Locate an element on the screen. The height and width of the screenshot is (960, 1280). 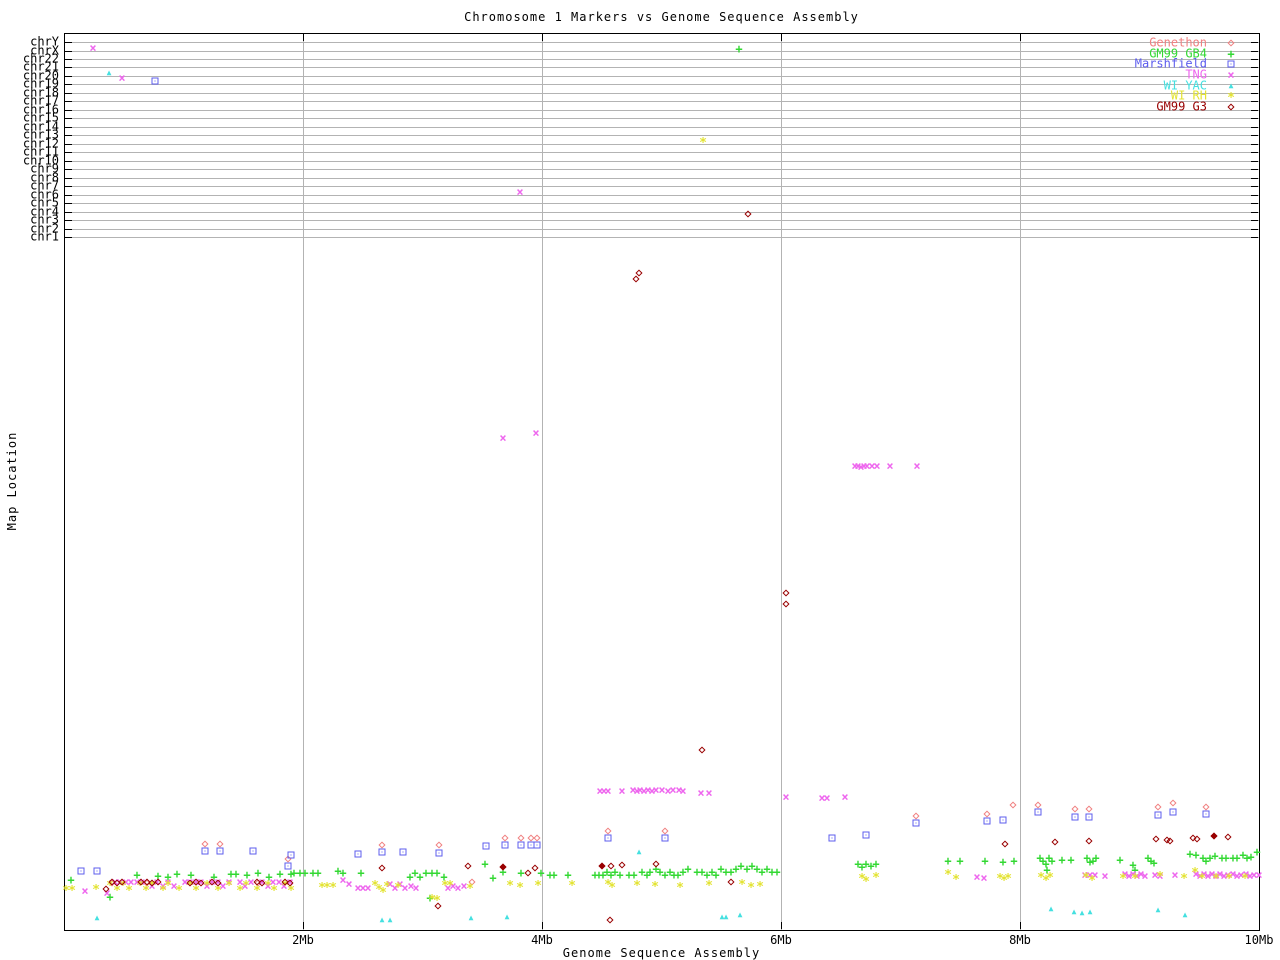
y-tick-label: chr11 is located at coordinates (40, 151).